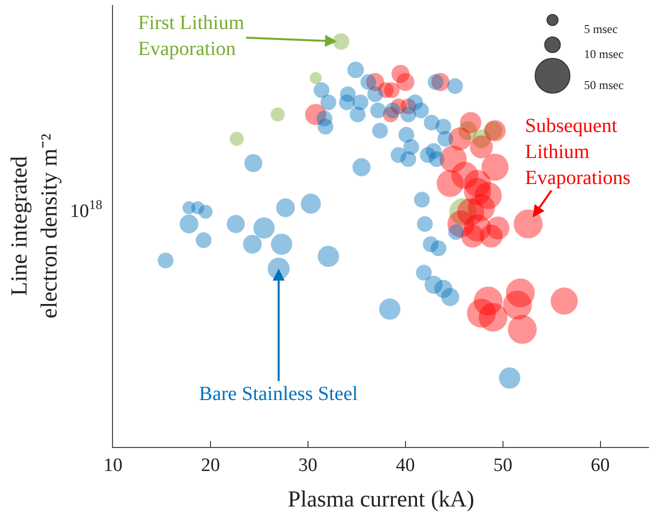 This screenshot has width=651, height=516. What do you see at coordinates (308, 465) in the screenshot?
I see `x-tick-label: 30` at bounding box center [308, 465].